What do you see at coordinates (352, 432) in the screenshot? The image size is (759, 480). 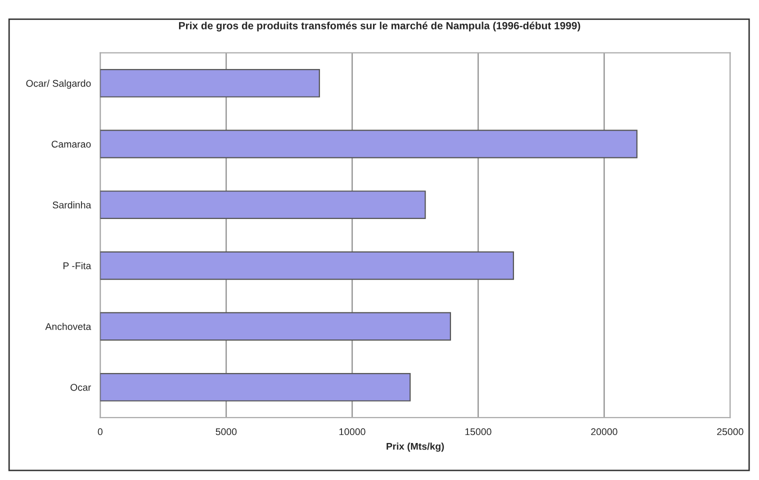 I see `x-tick-label: 10000` at bounding box center [352, 432].